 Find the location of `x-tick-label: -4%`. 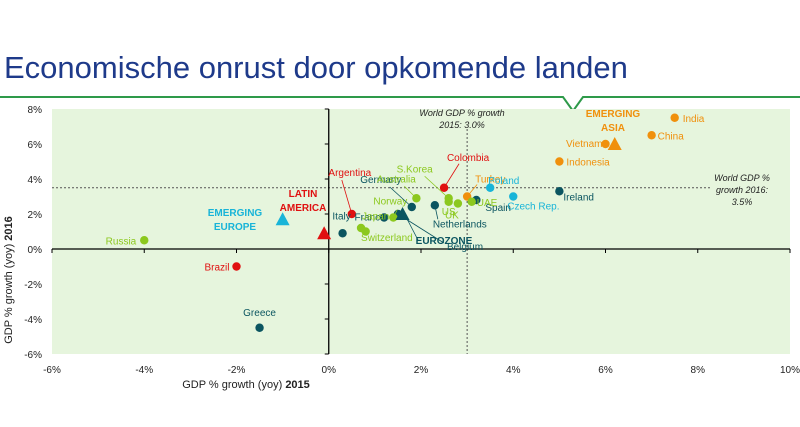

x-tick-label: -4% is located at coordinates (144, 370).